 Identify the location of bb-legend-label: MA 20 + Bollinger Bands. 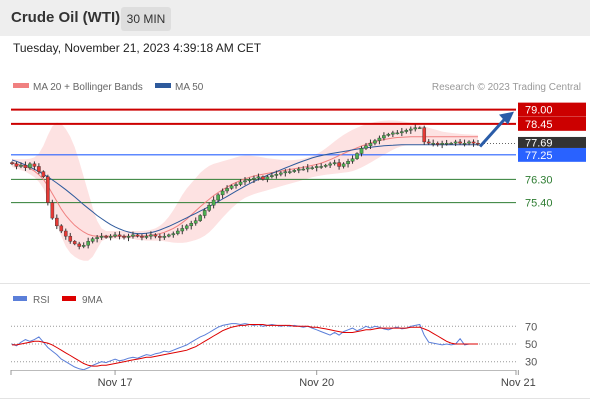
(88, 87).